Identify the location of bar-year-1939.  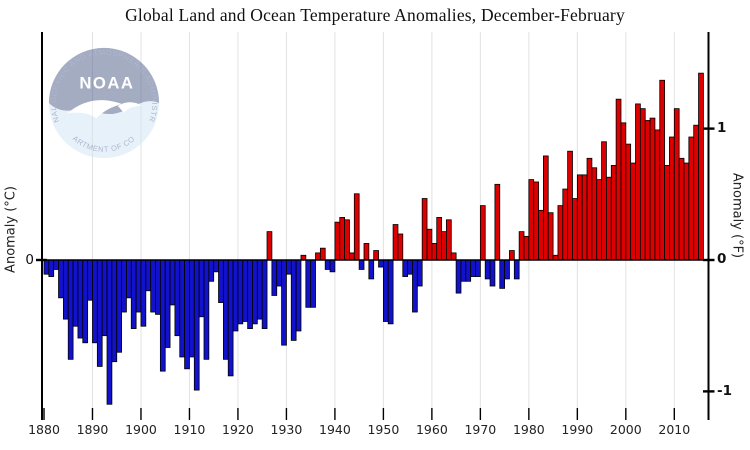
(332, 266).